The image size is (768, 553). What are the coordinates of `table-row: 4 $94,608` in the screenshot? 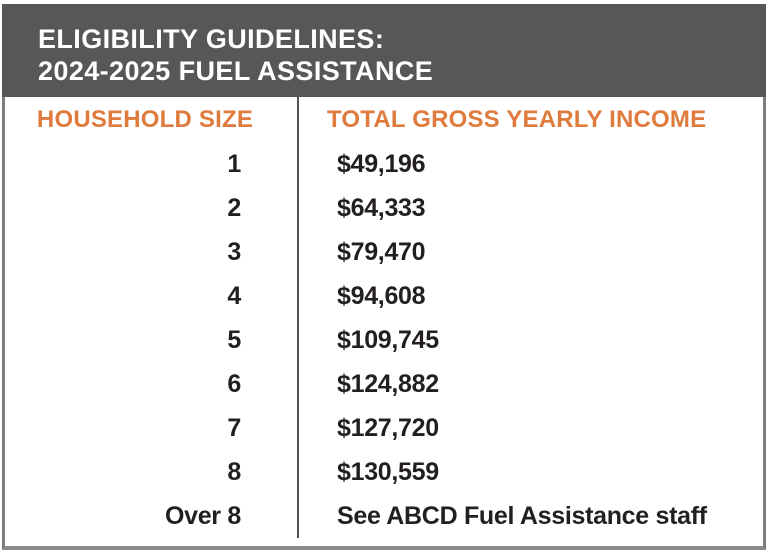 It's located at (384, 296).